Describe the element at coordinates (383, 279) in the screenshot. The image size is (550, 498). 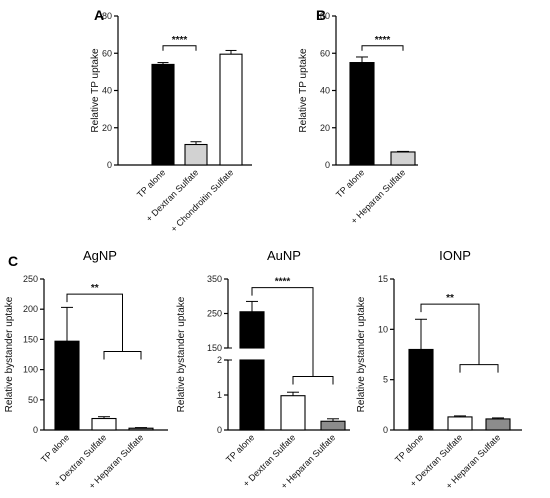
I see `y-tick-label: 15` at that location.